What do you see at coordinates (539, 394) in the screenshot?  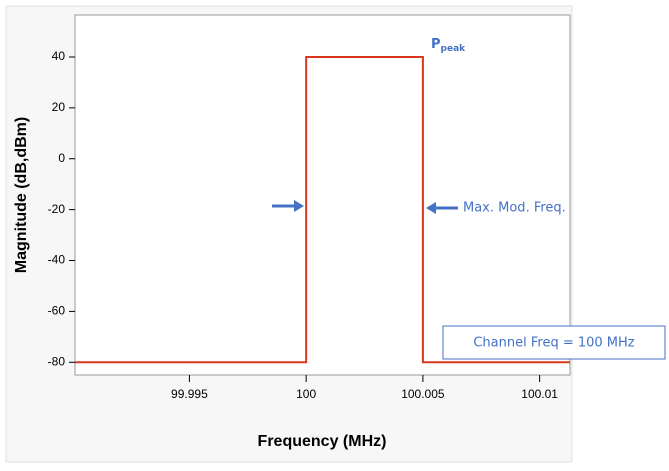 I see `x-tick-label: 100.01` at bounding box center [539, 394].